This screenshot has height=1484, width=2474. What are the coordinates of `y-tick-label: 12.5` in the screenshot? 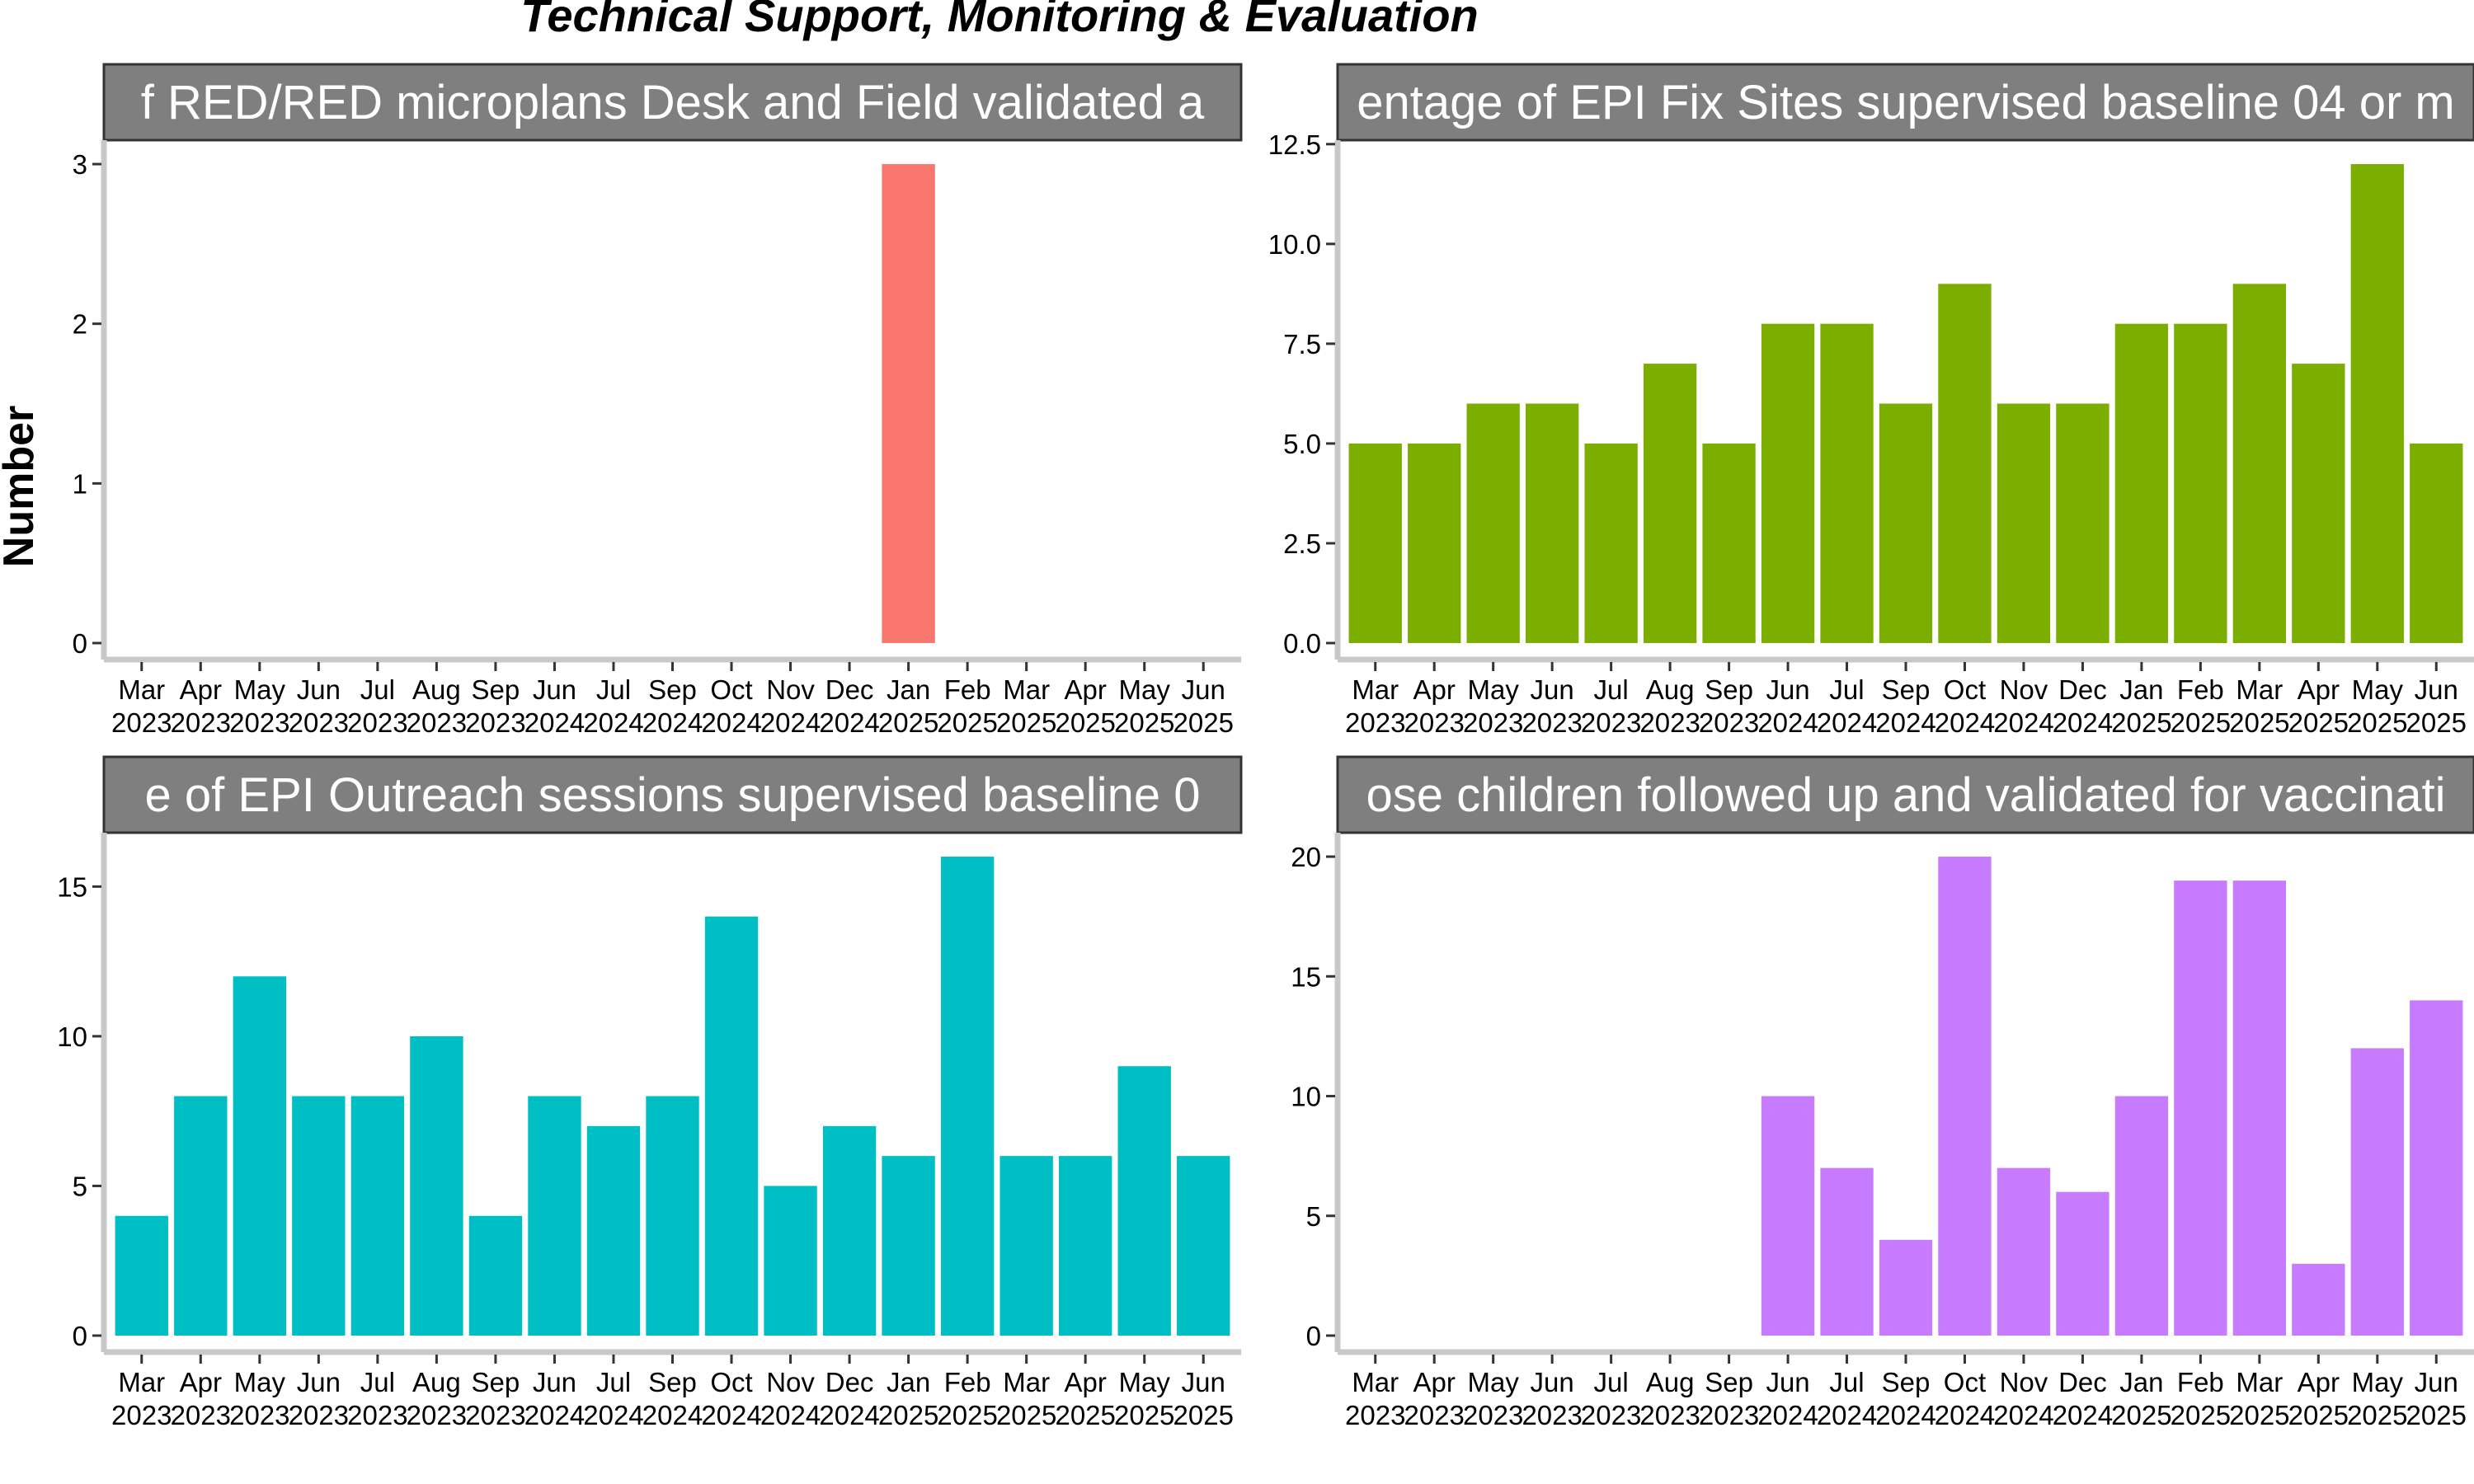 It's located at (1294, 144).